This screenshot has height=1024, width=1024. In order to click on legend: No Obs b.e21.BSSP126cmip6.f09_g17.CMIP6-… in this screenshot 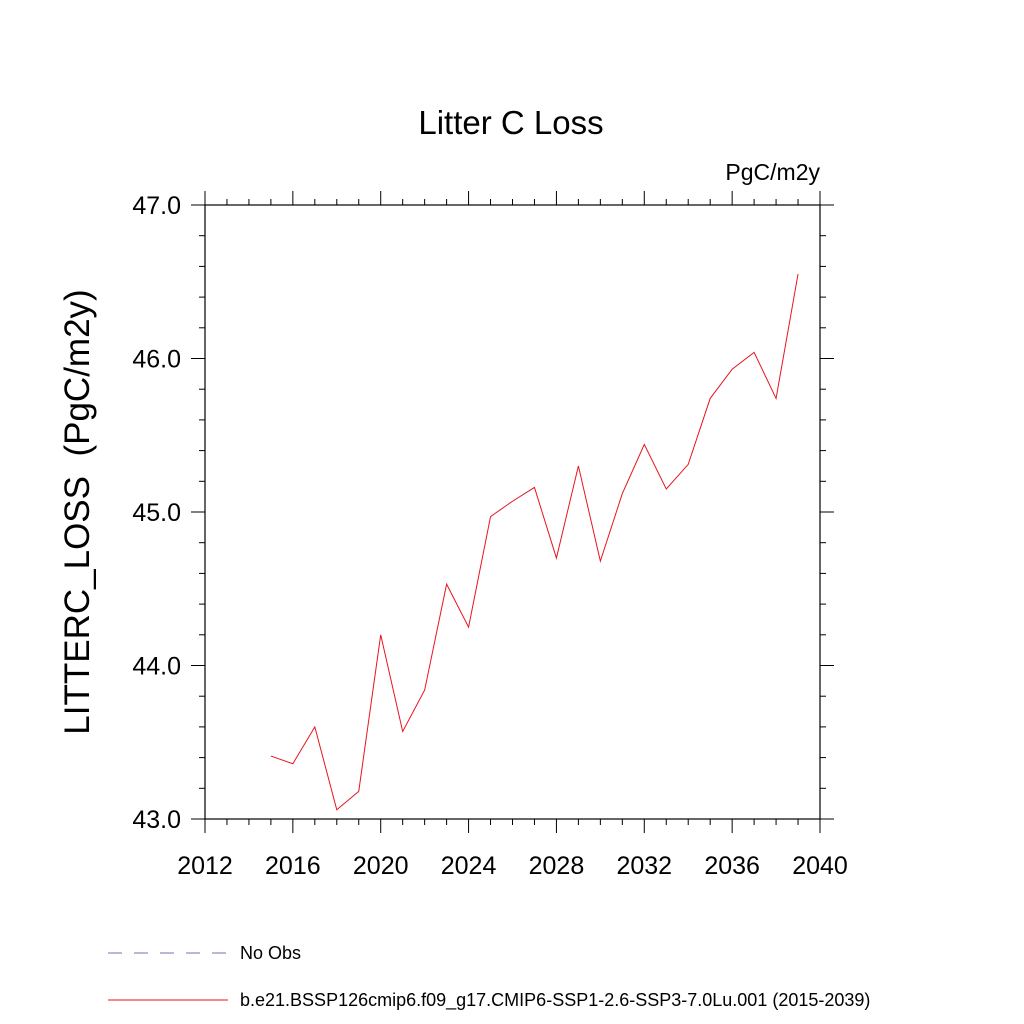, I will do `click(489, 977)`.